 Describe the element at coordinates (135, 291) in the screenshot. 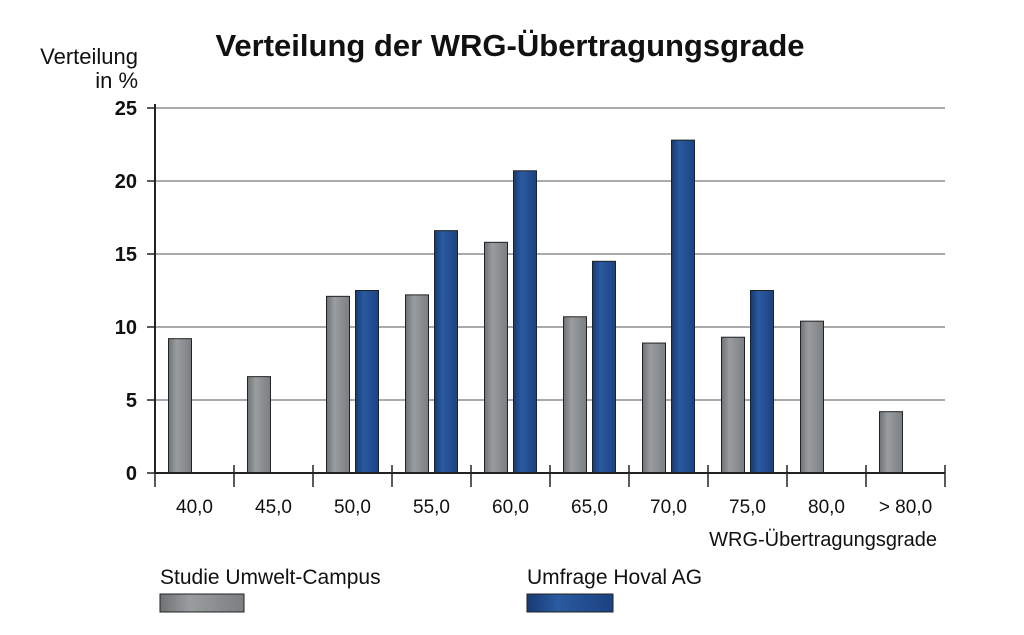

I see `y-axis-ticks: 0 5 10 15 20 25` at that location.